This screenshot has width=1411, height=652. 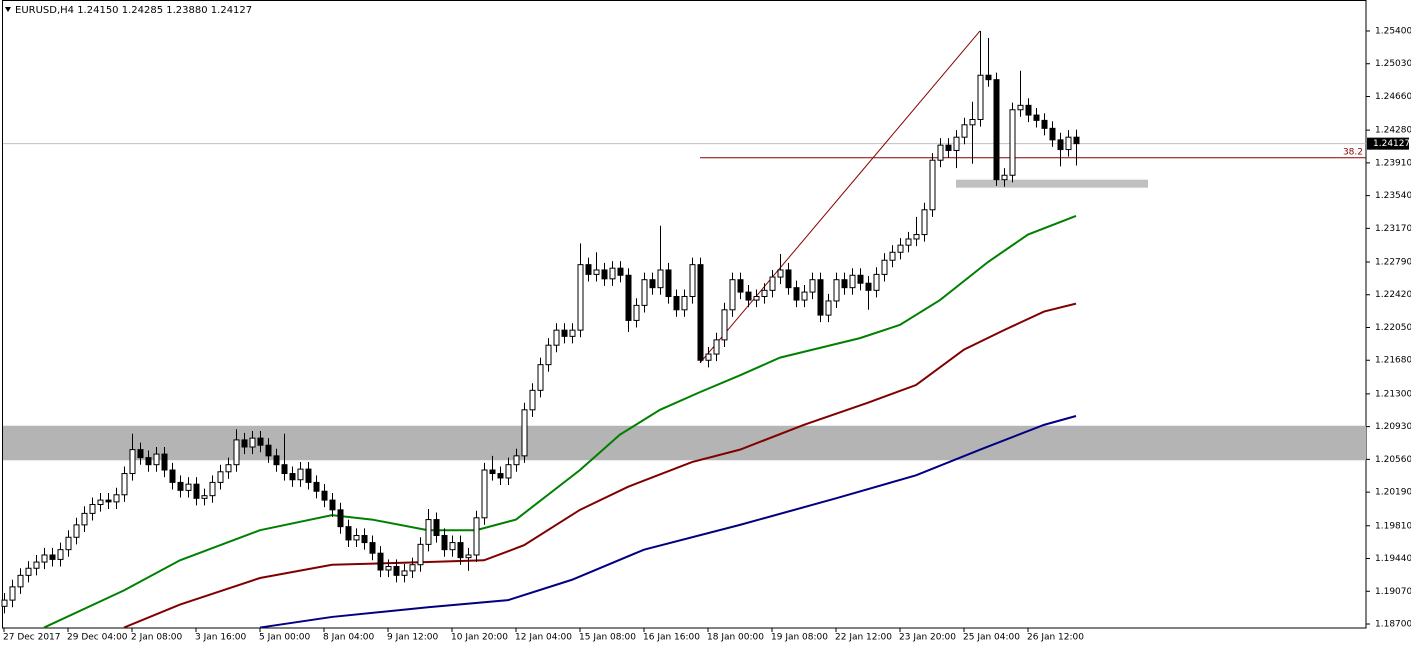 I want to click on x-tick-label: 23 Jan 20:00, so click(x=927, y=638).